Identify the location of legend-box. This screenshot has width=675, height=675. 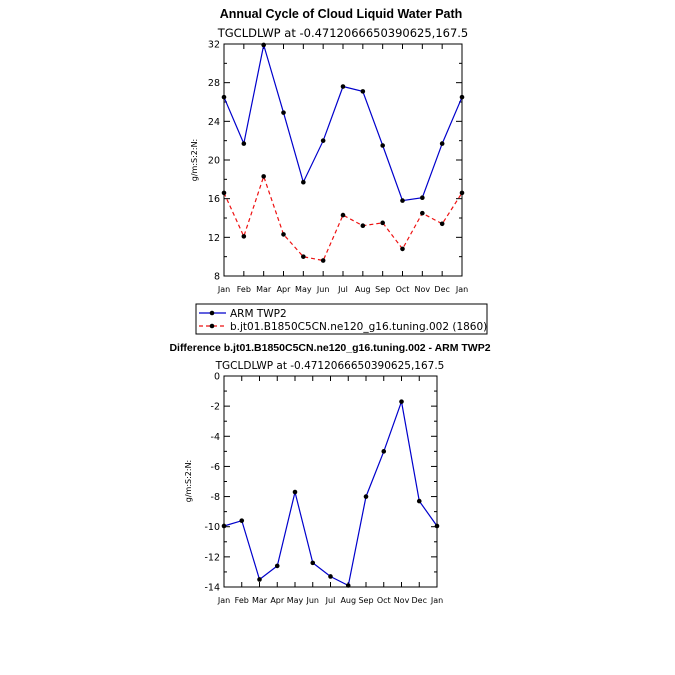
(341, 319).